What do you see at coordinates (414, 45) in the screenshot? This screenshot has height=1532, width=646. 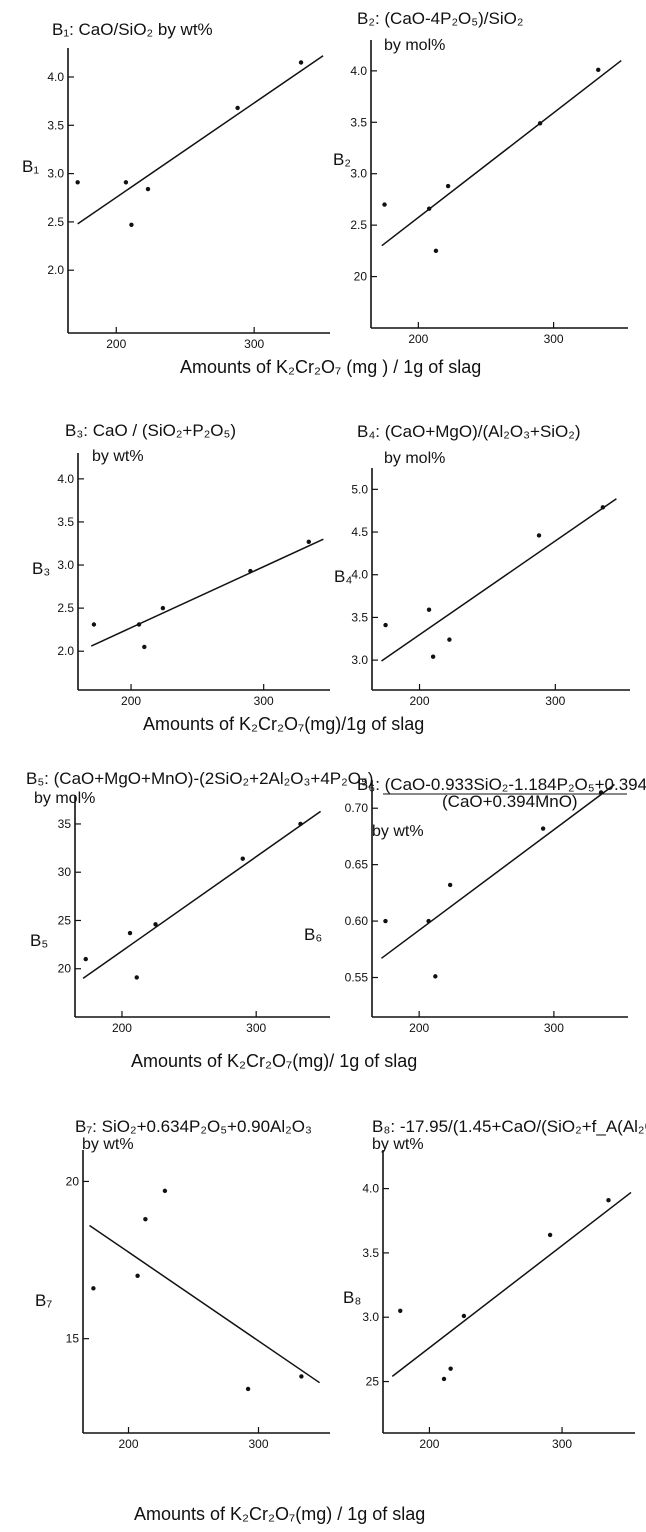 I see `chart-subtitle: by mol%` at bounding box center [414, 45].